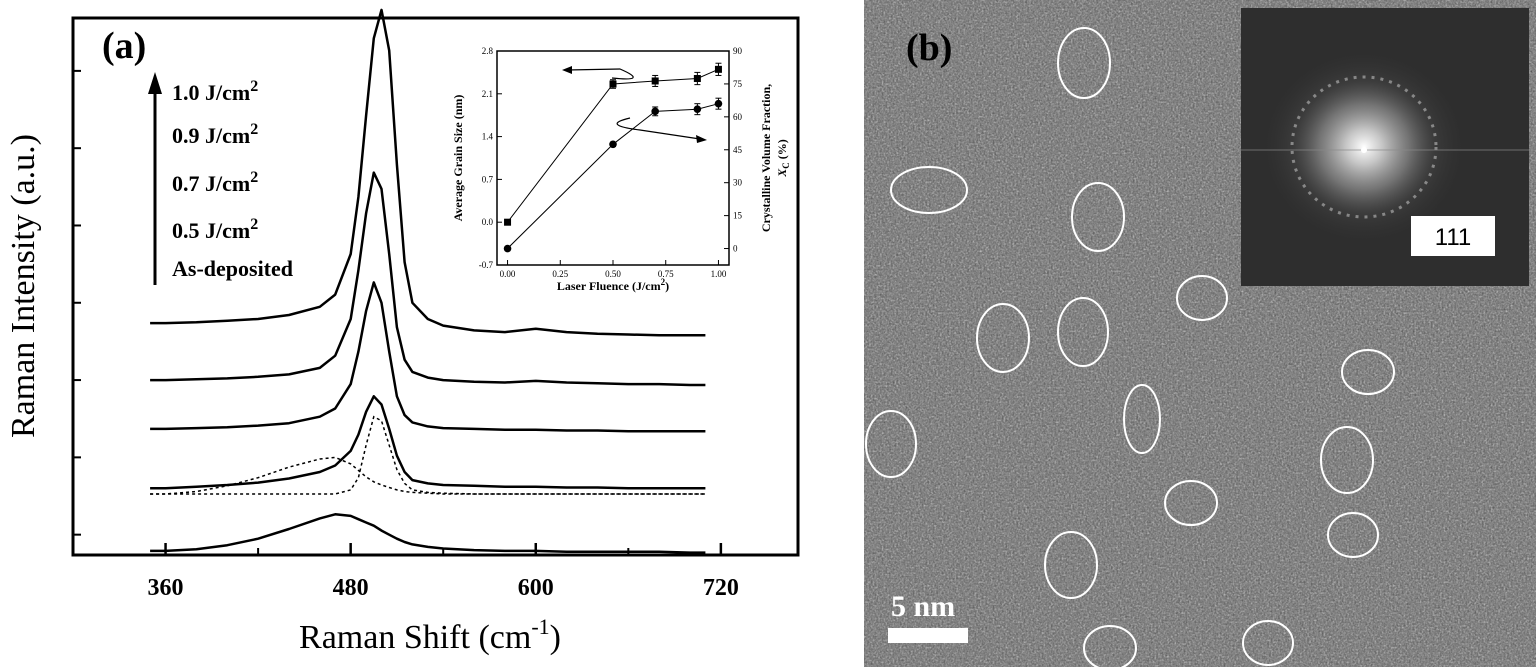 The image size is (1536, 667). What do you see at coordinates (613, 274) in the screenshot?
I see `inset-x-tick-label: 0.50` at bounding box center [613, 274].